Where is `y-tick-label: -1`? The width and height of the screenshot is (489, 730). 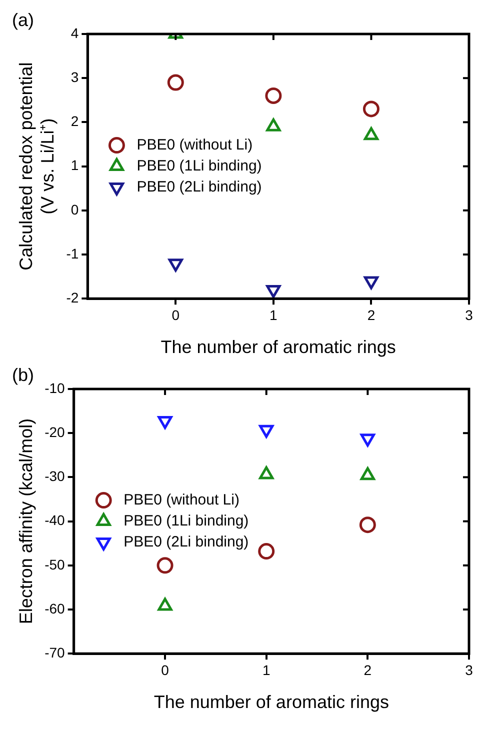
y-tick-label: -1 is located at coordinates (72, 253).